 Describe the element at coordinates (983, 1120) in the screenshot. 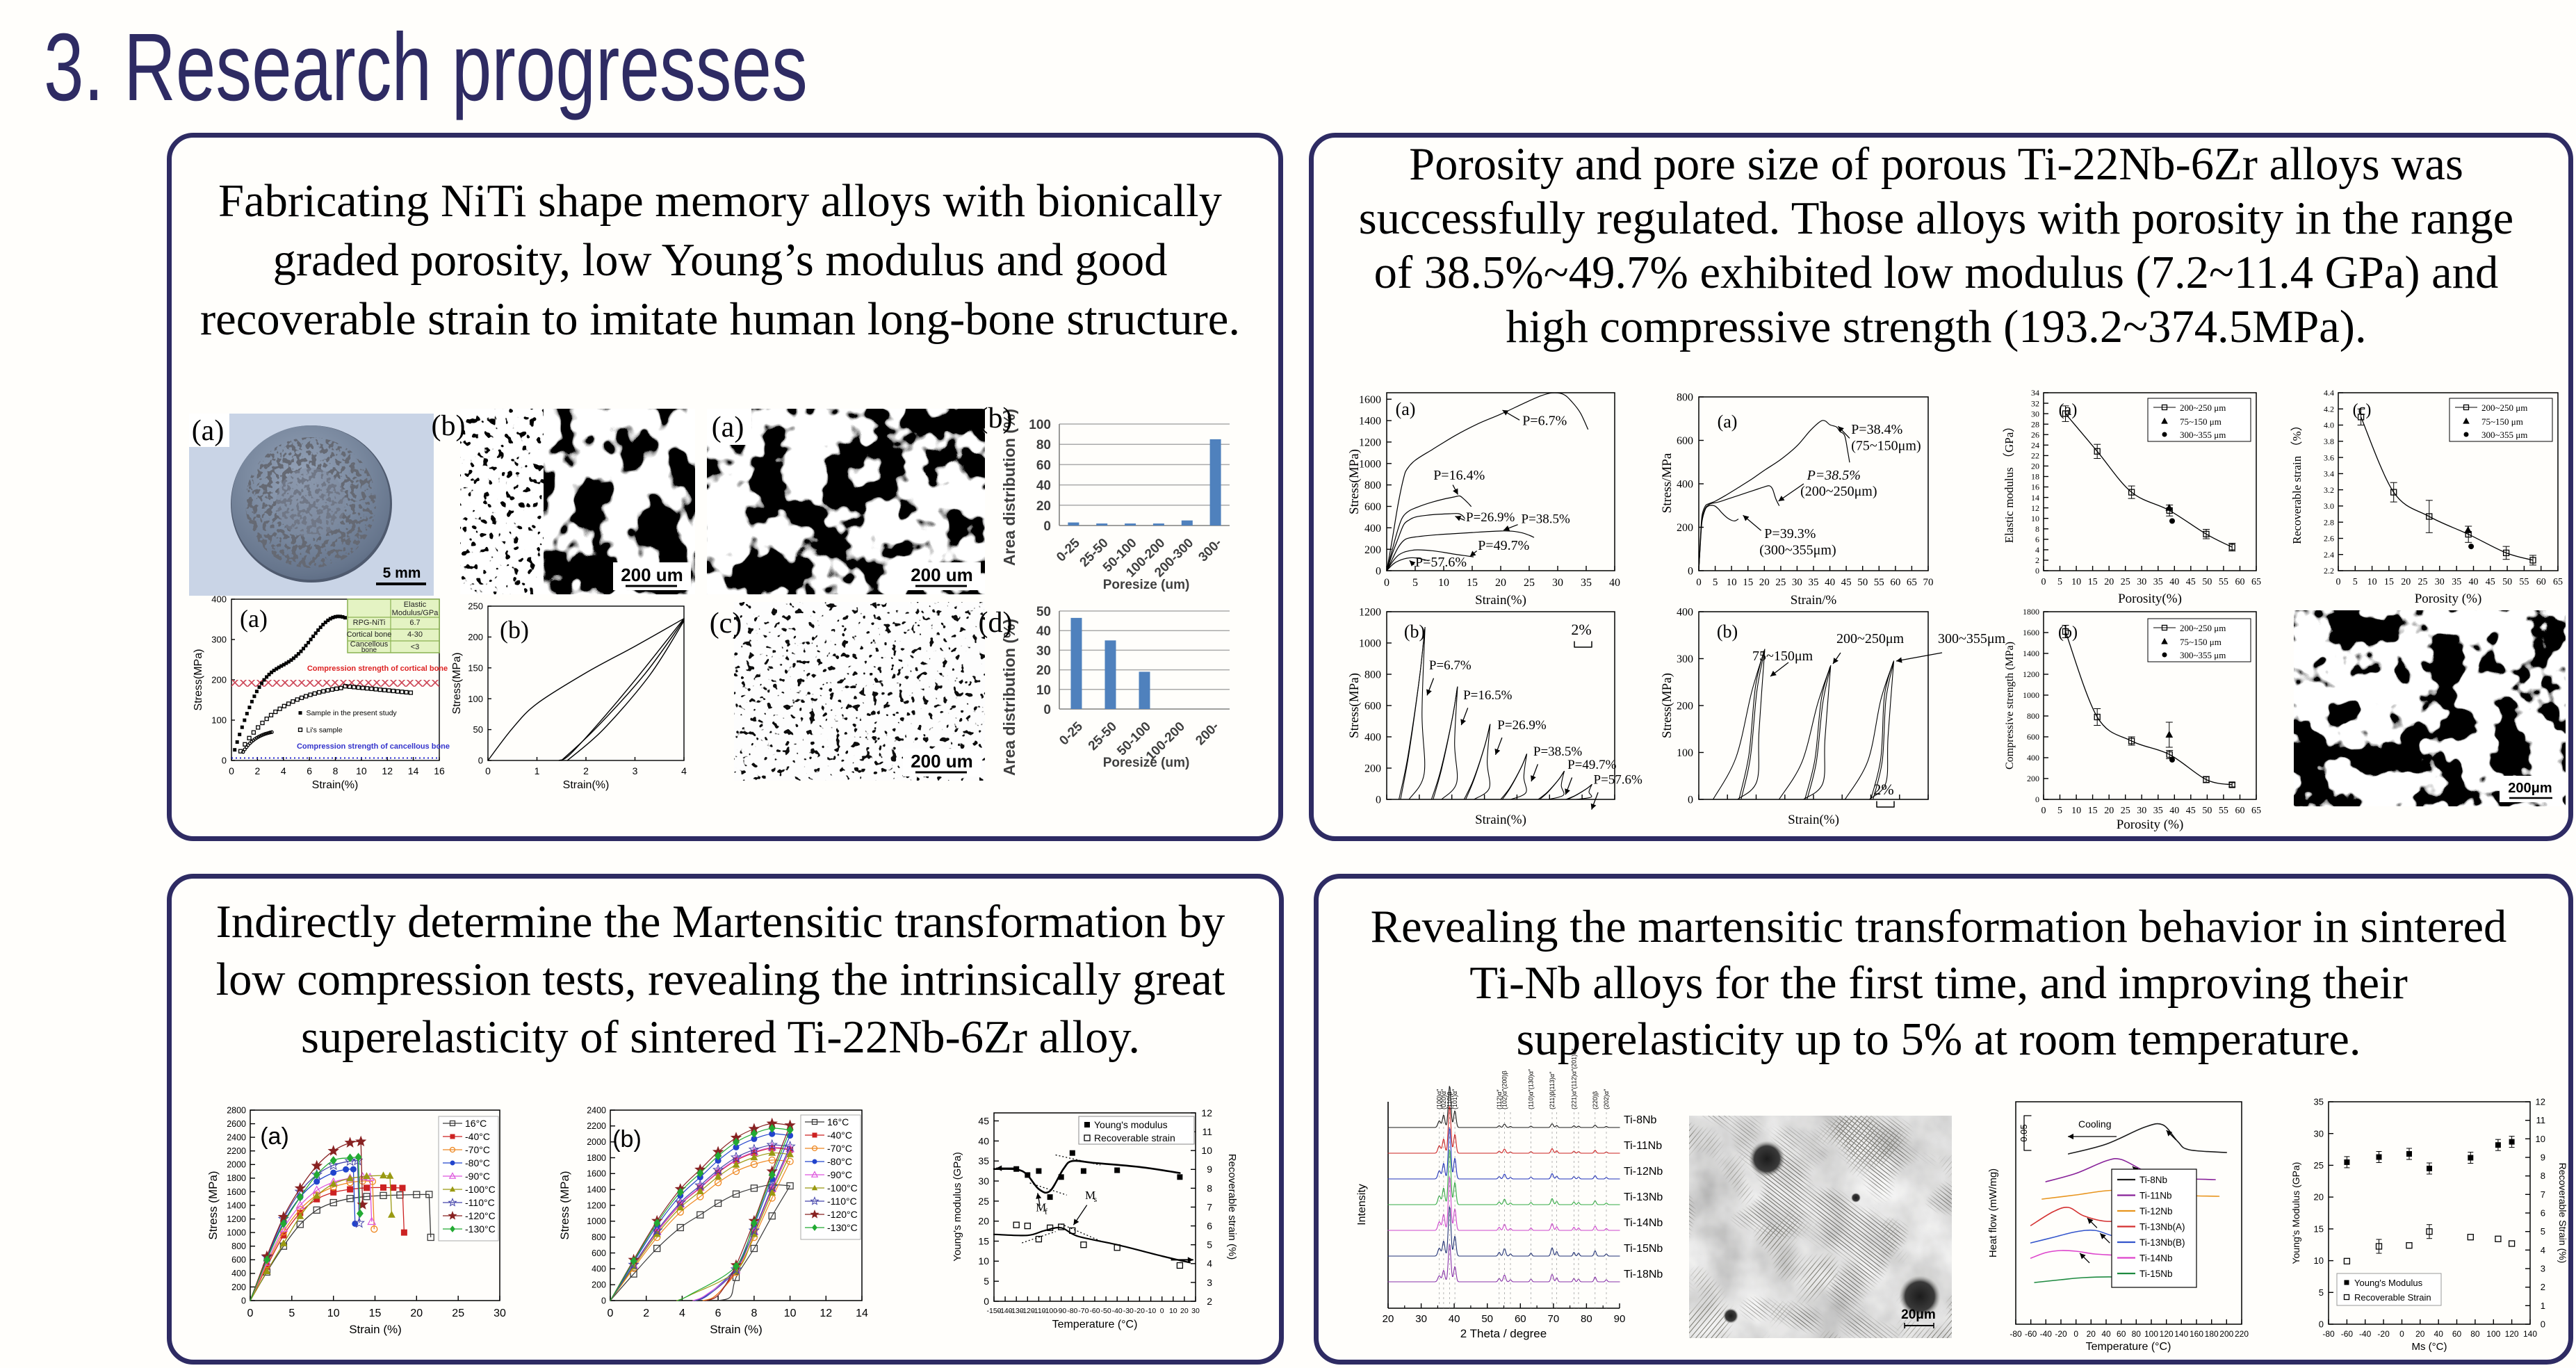

I see `svg-text: 45` at that location.